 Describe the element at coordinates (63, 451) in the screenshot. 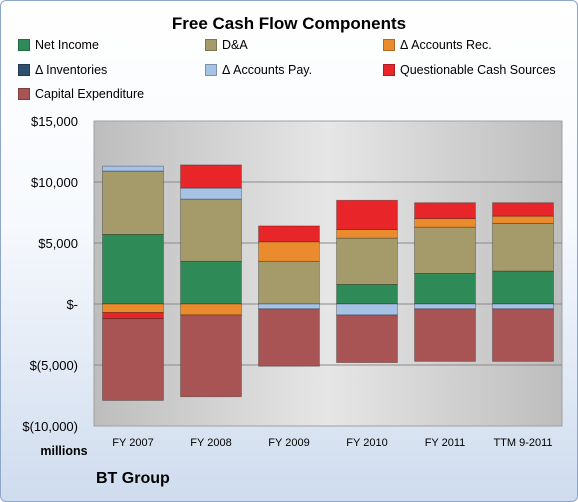

I see `units-label: millions` at that location.